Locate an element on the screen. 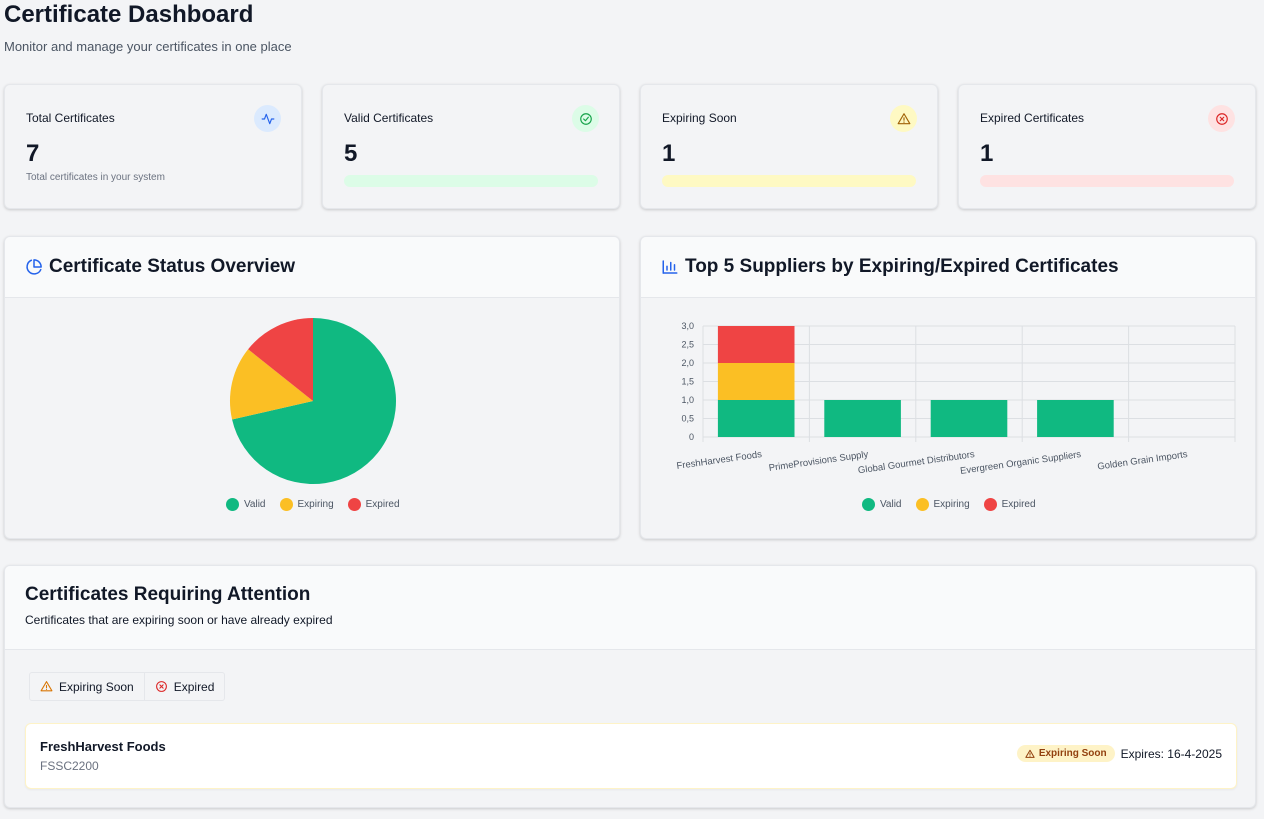 The width and height of the screenshot is (1264, 819). y-tick-label: 3,0 is located at coordinates (687, 326).